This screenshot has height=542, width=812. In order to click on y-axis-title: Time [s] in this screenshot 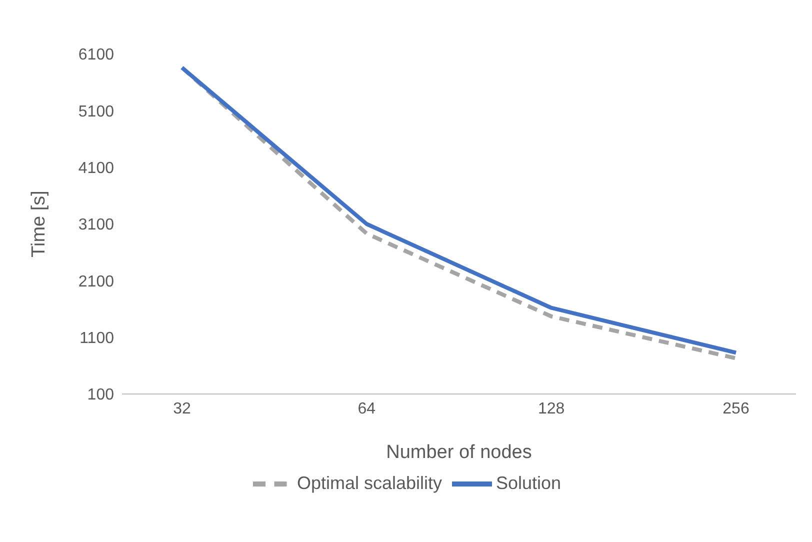, I will do `click(39, 224)`.